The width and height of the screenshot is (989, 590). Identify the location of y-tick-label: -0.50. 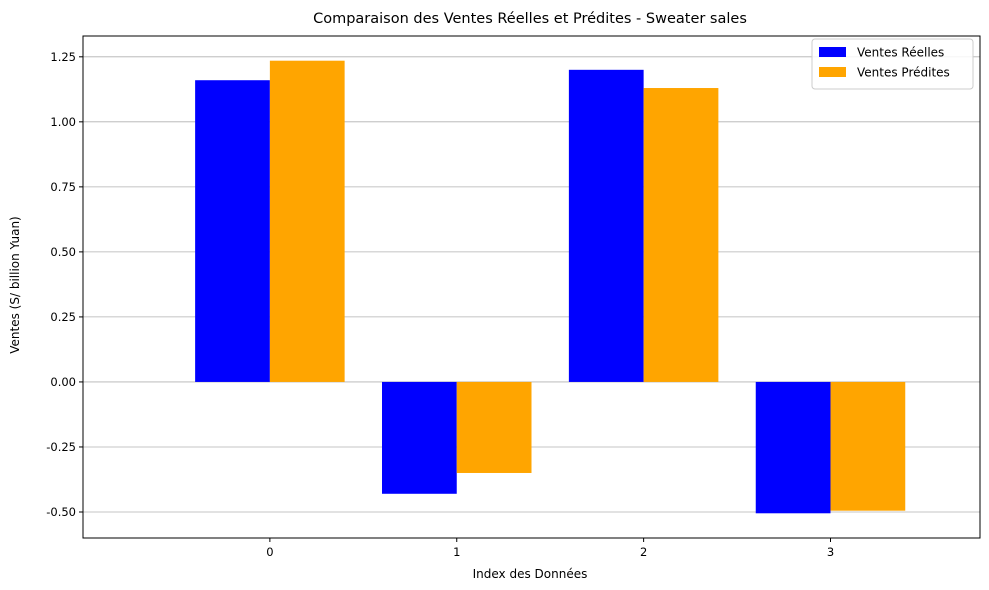
(61, 512).